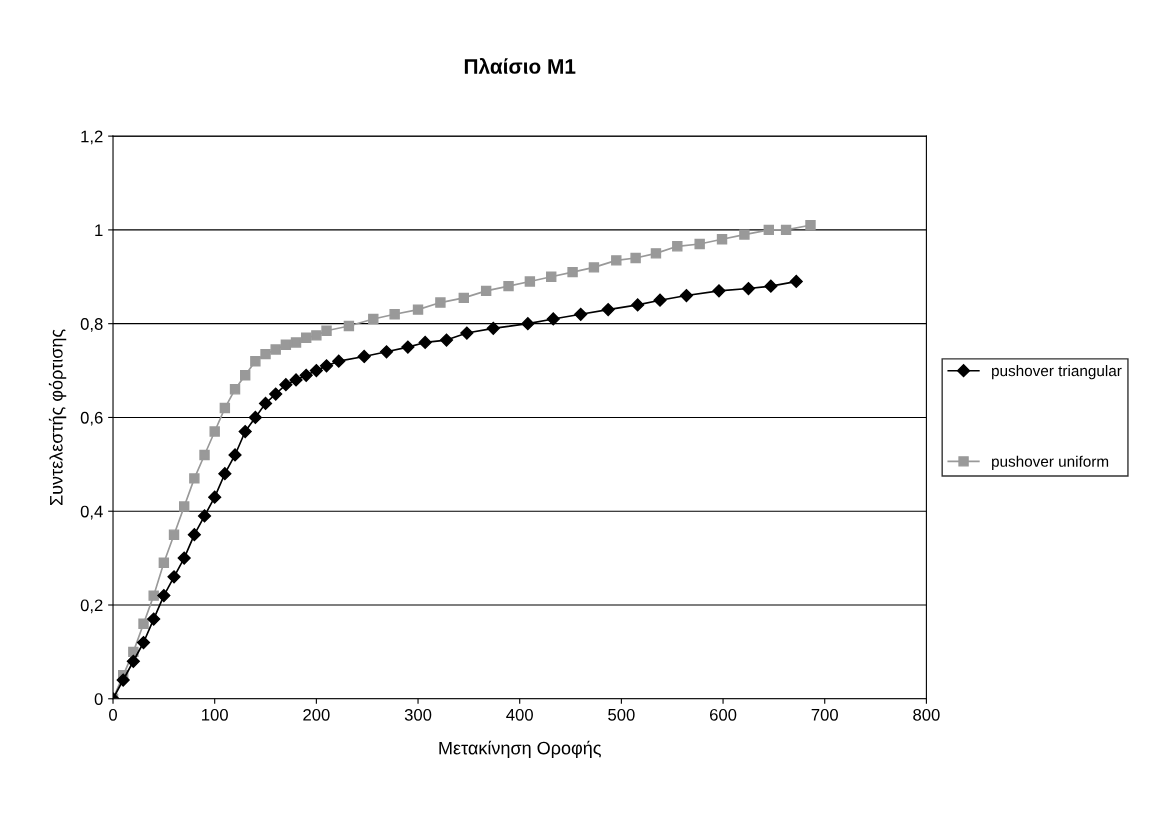 This screenshot has height=825, width=1158. I want to click on y-tick-label: 0,8, so click(91, 325).